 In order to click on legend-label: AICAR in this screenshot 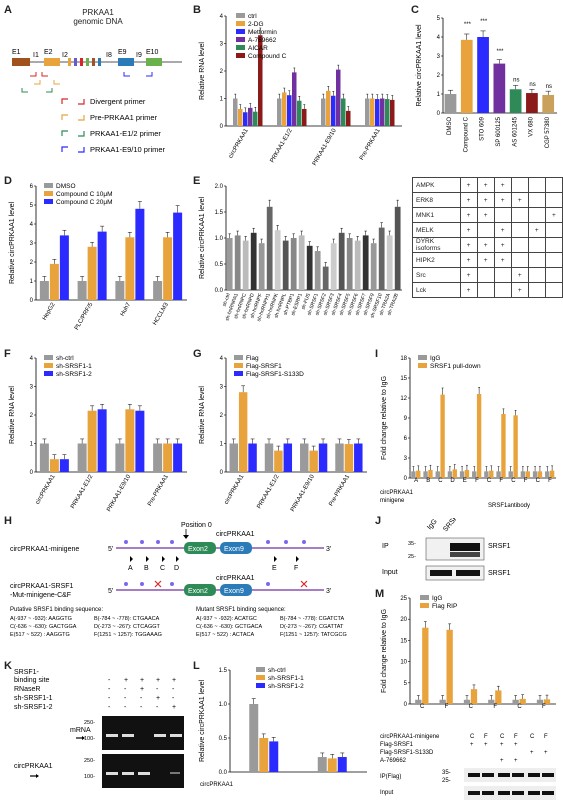, I will do `click(258, 48)`.